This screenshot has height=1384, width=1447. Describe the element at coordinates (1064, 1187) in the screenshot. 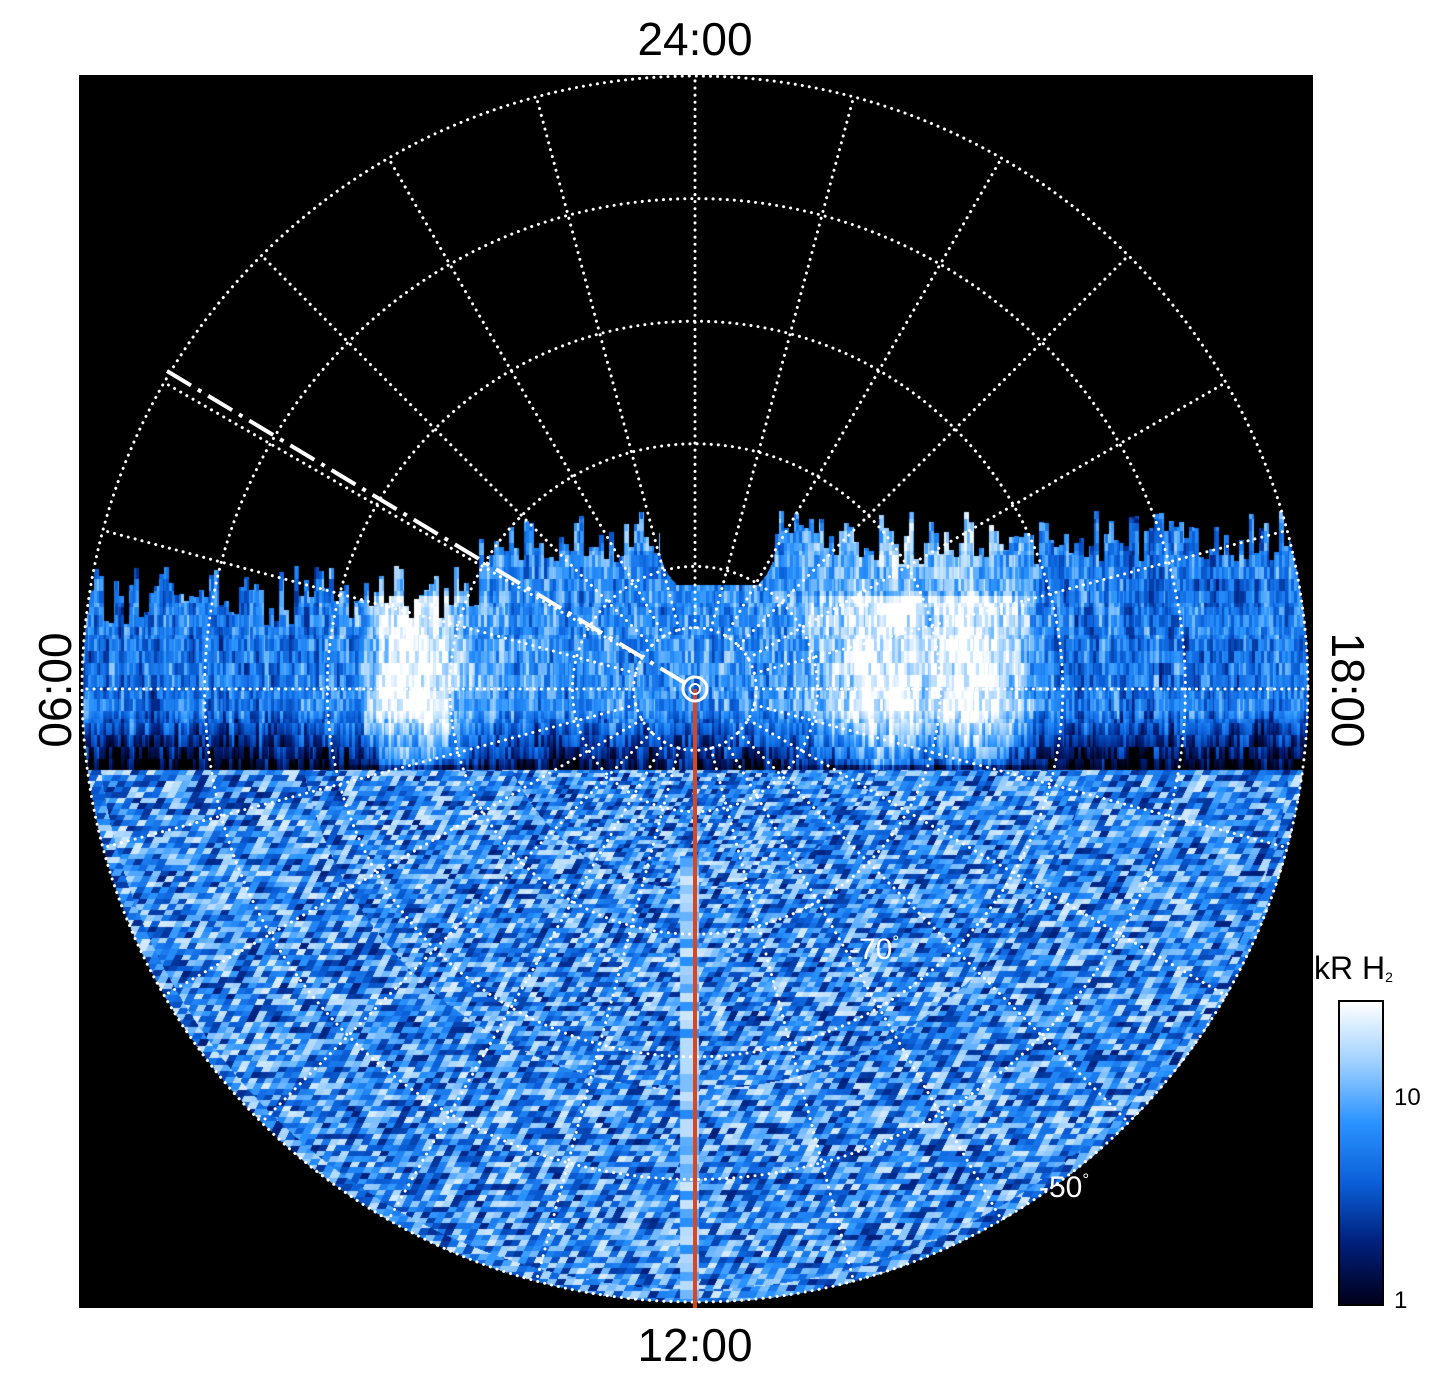

I see `latitude-label-50: -50°` at that location.